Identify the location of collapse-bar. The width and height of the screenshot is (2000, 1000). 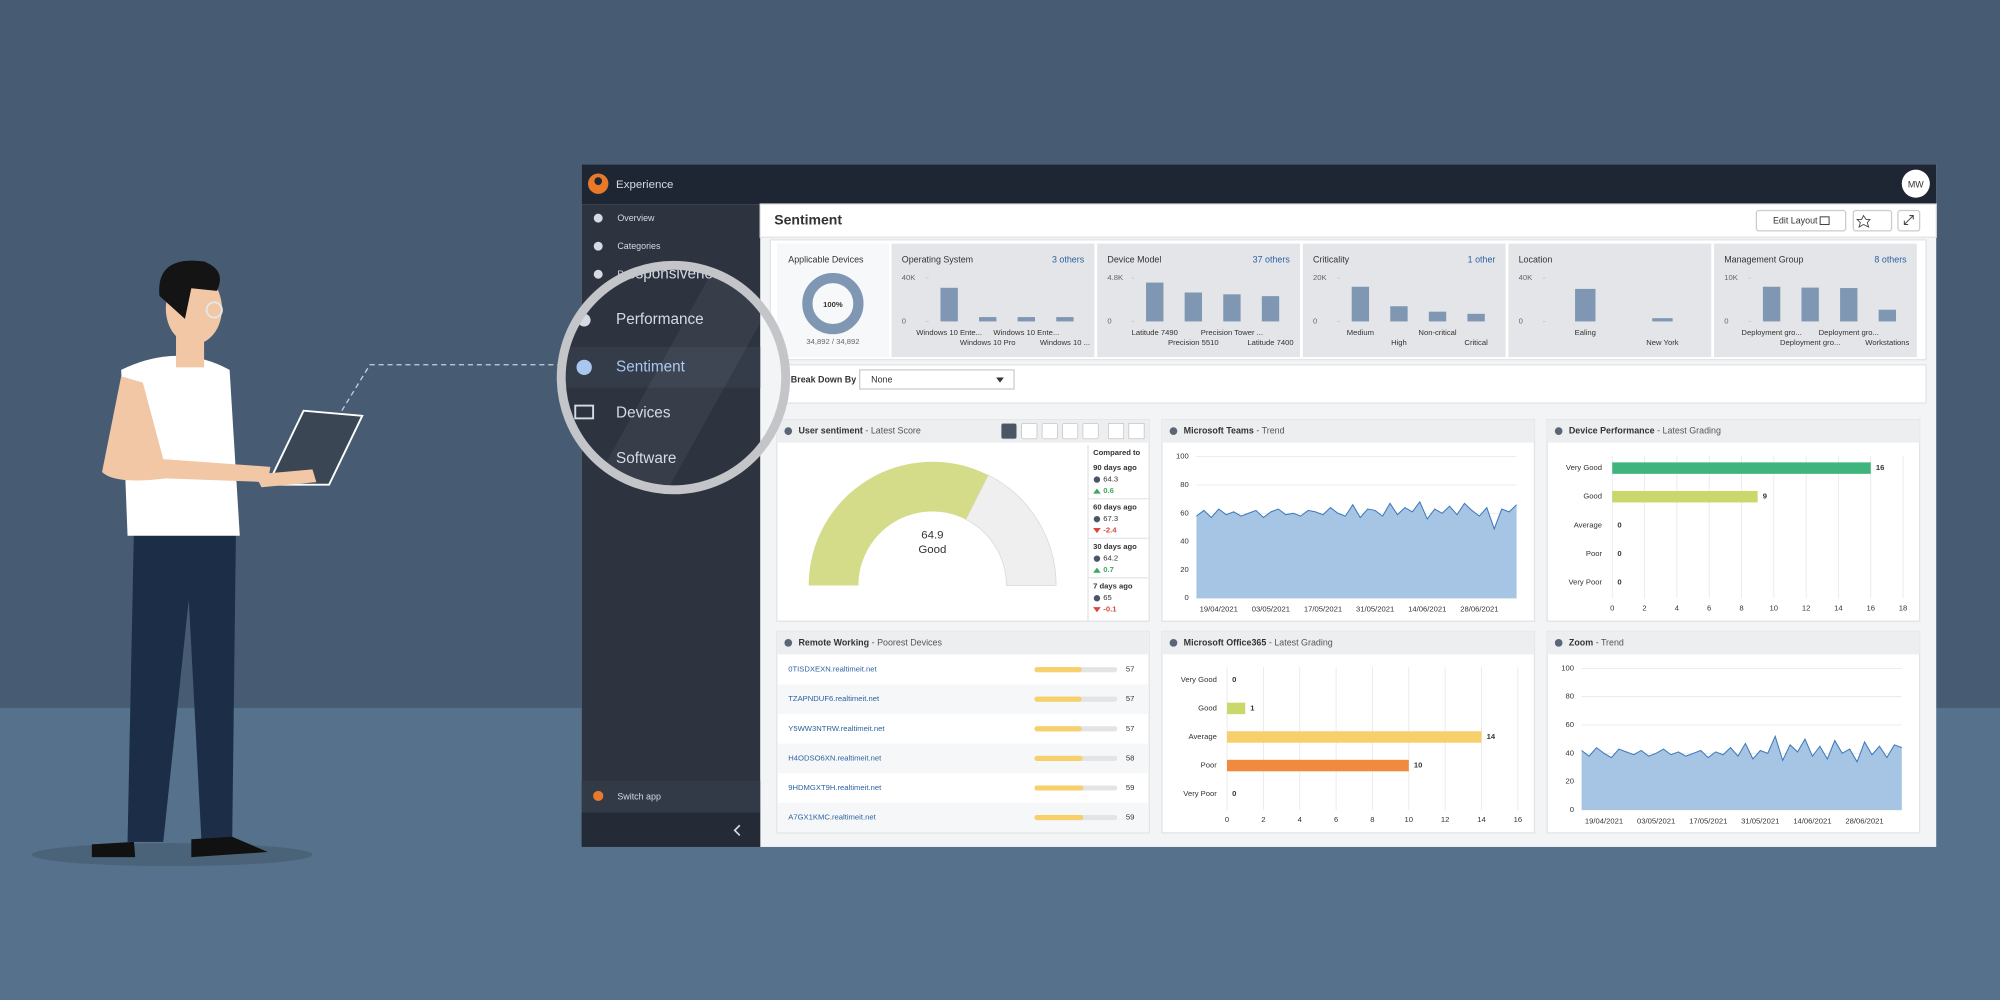
(671, 829).